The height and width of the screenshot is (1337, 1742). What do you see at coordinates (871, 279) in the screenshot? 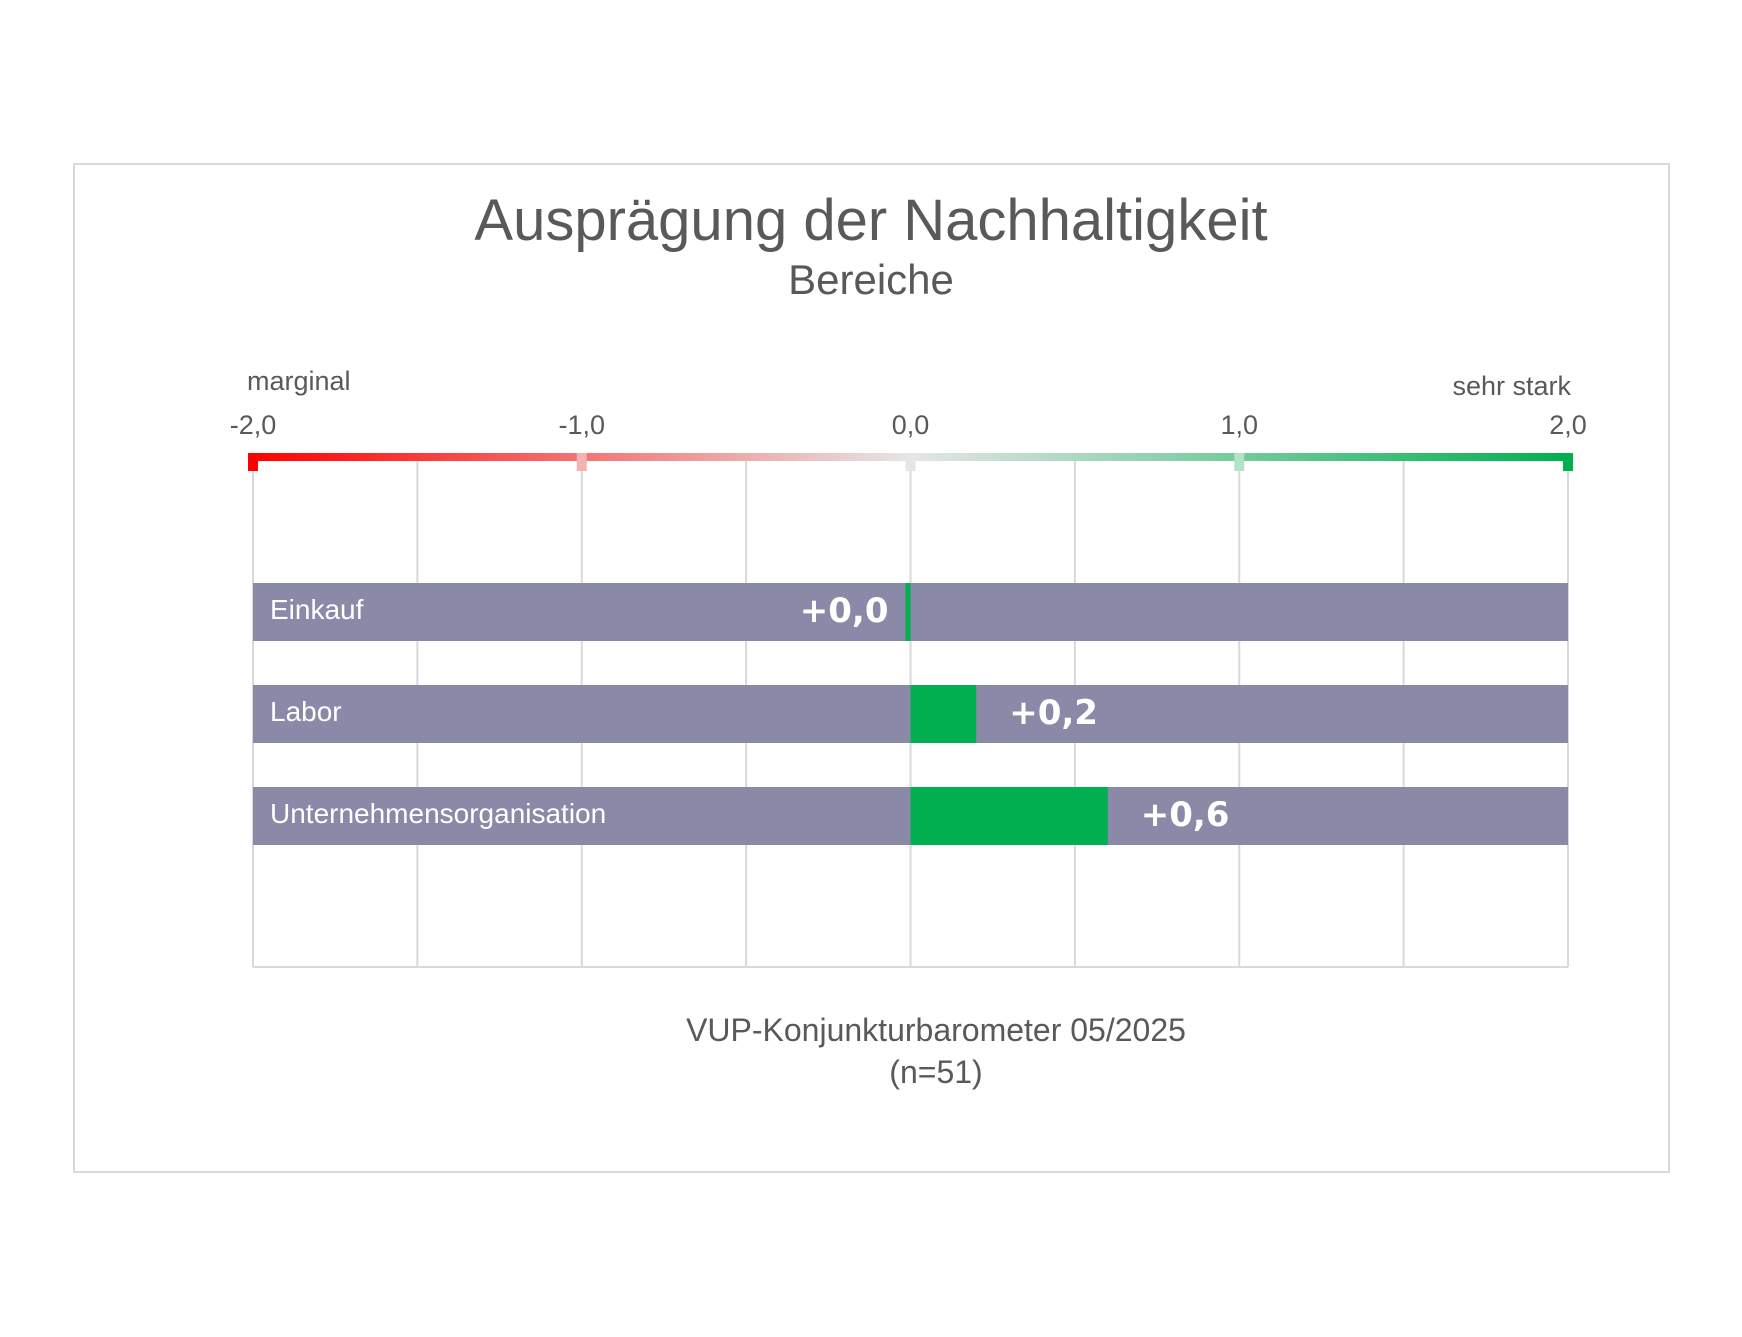
I see `chart-subtitle: Bereiche` at bounding box center [871, 279].